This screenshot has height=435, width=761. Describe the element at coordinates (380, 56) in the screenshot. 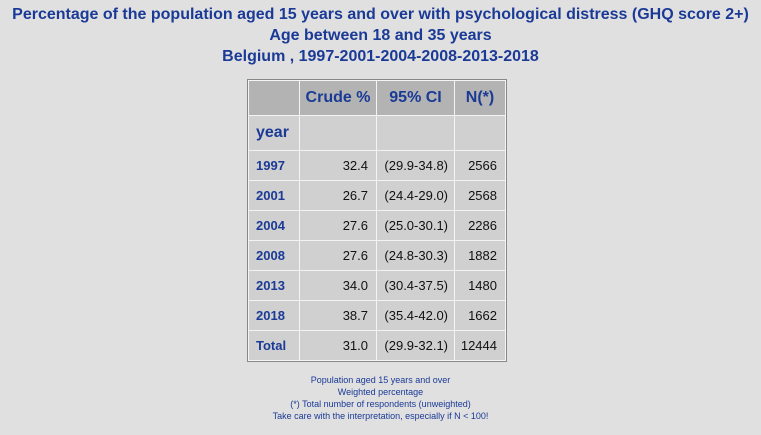

I see `title-line-3: Belgium , 1997-2001-2004-2008-2013-2018` at that location.